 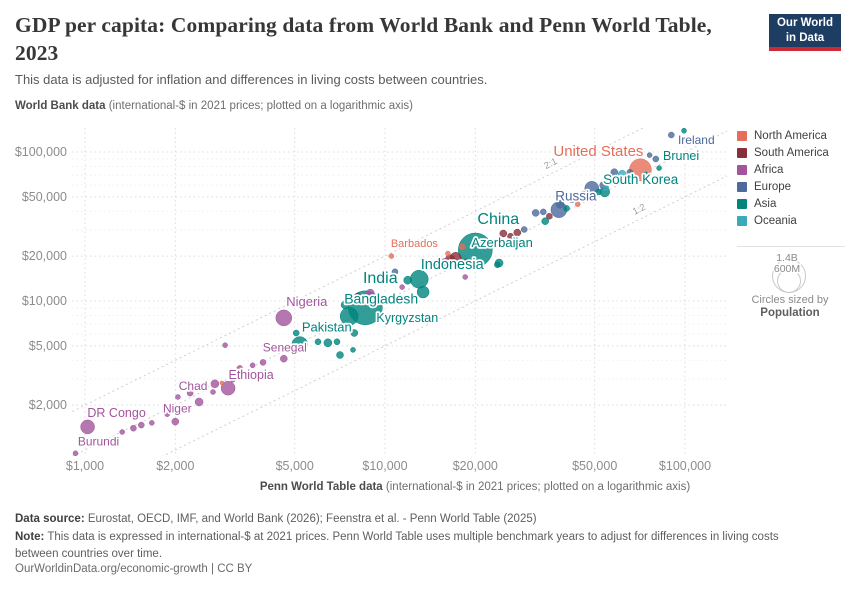 I want to click on point-burundi, so click(x=75, y=453).